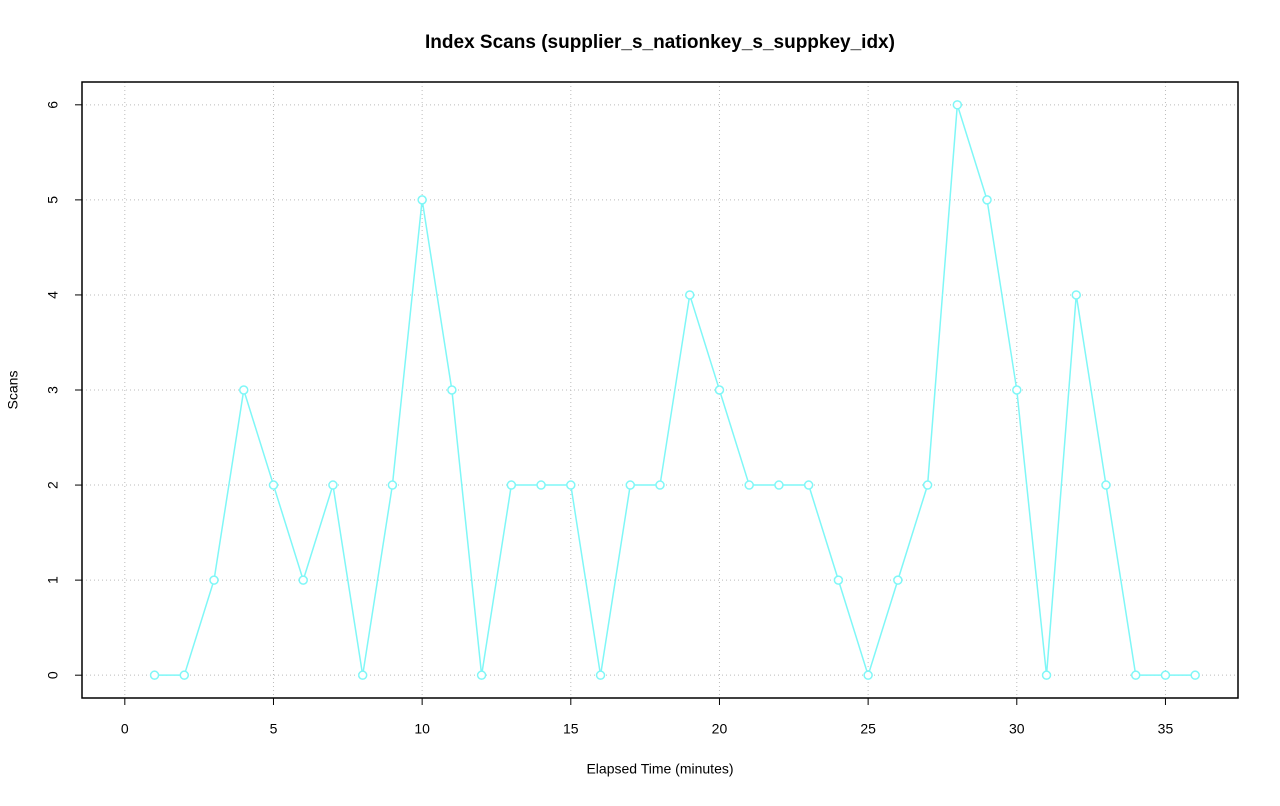 This screenshot has width=1280, height=806. What do you see at coordinates (53, 295) in the screenshot?
I see `y-tick-label: 4` at bounding box center [53, 295].